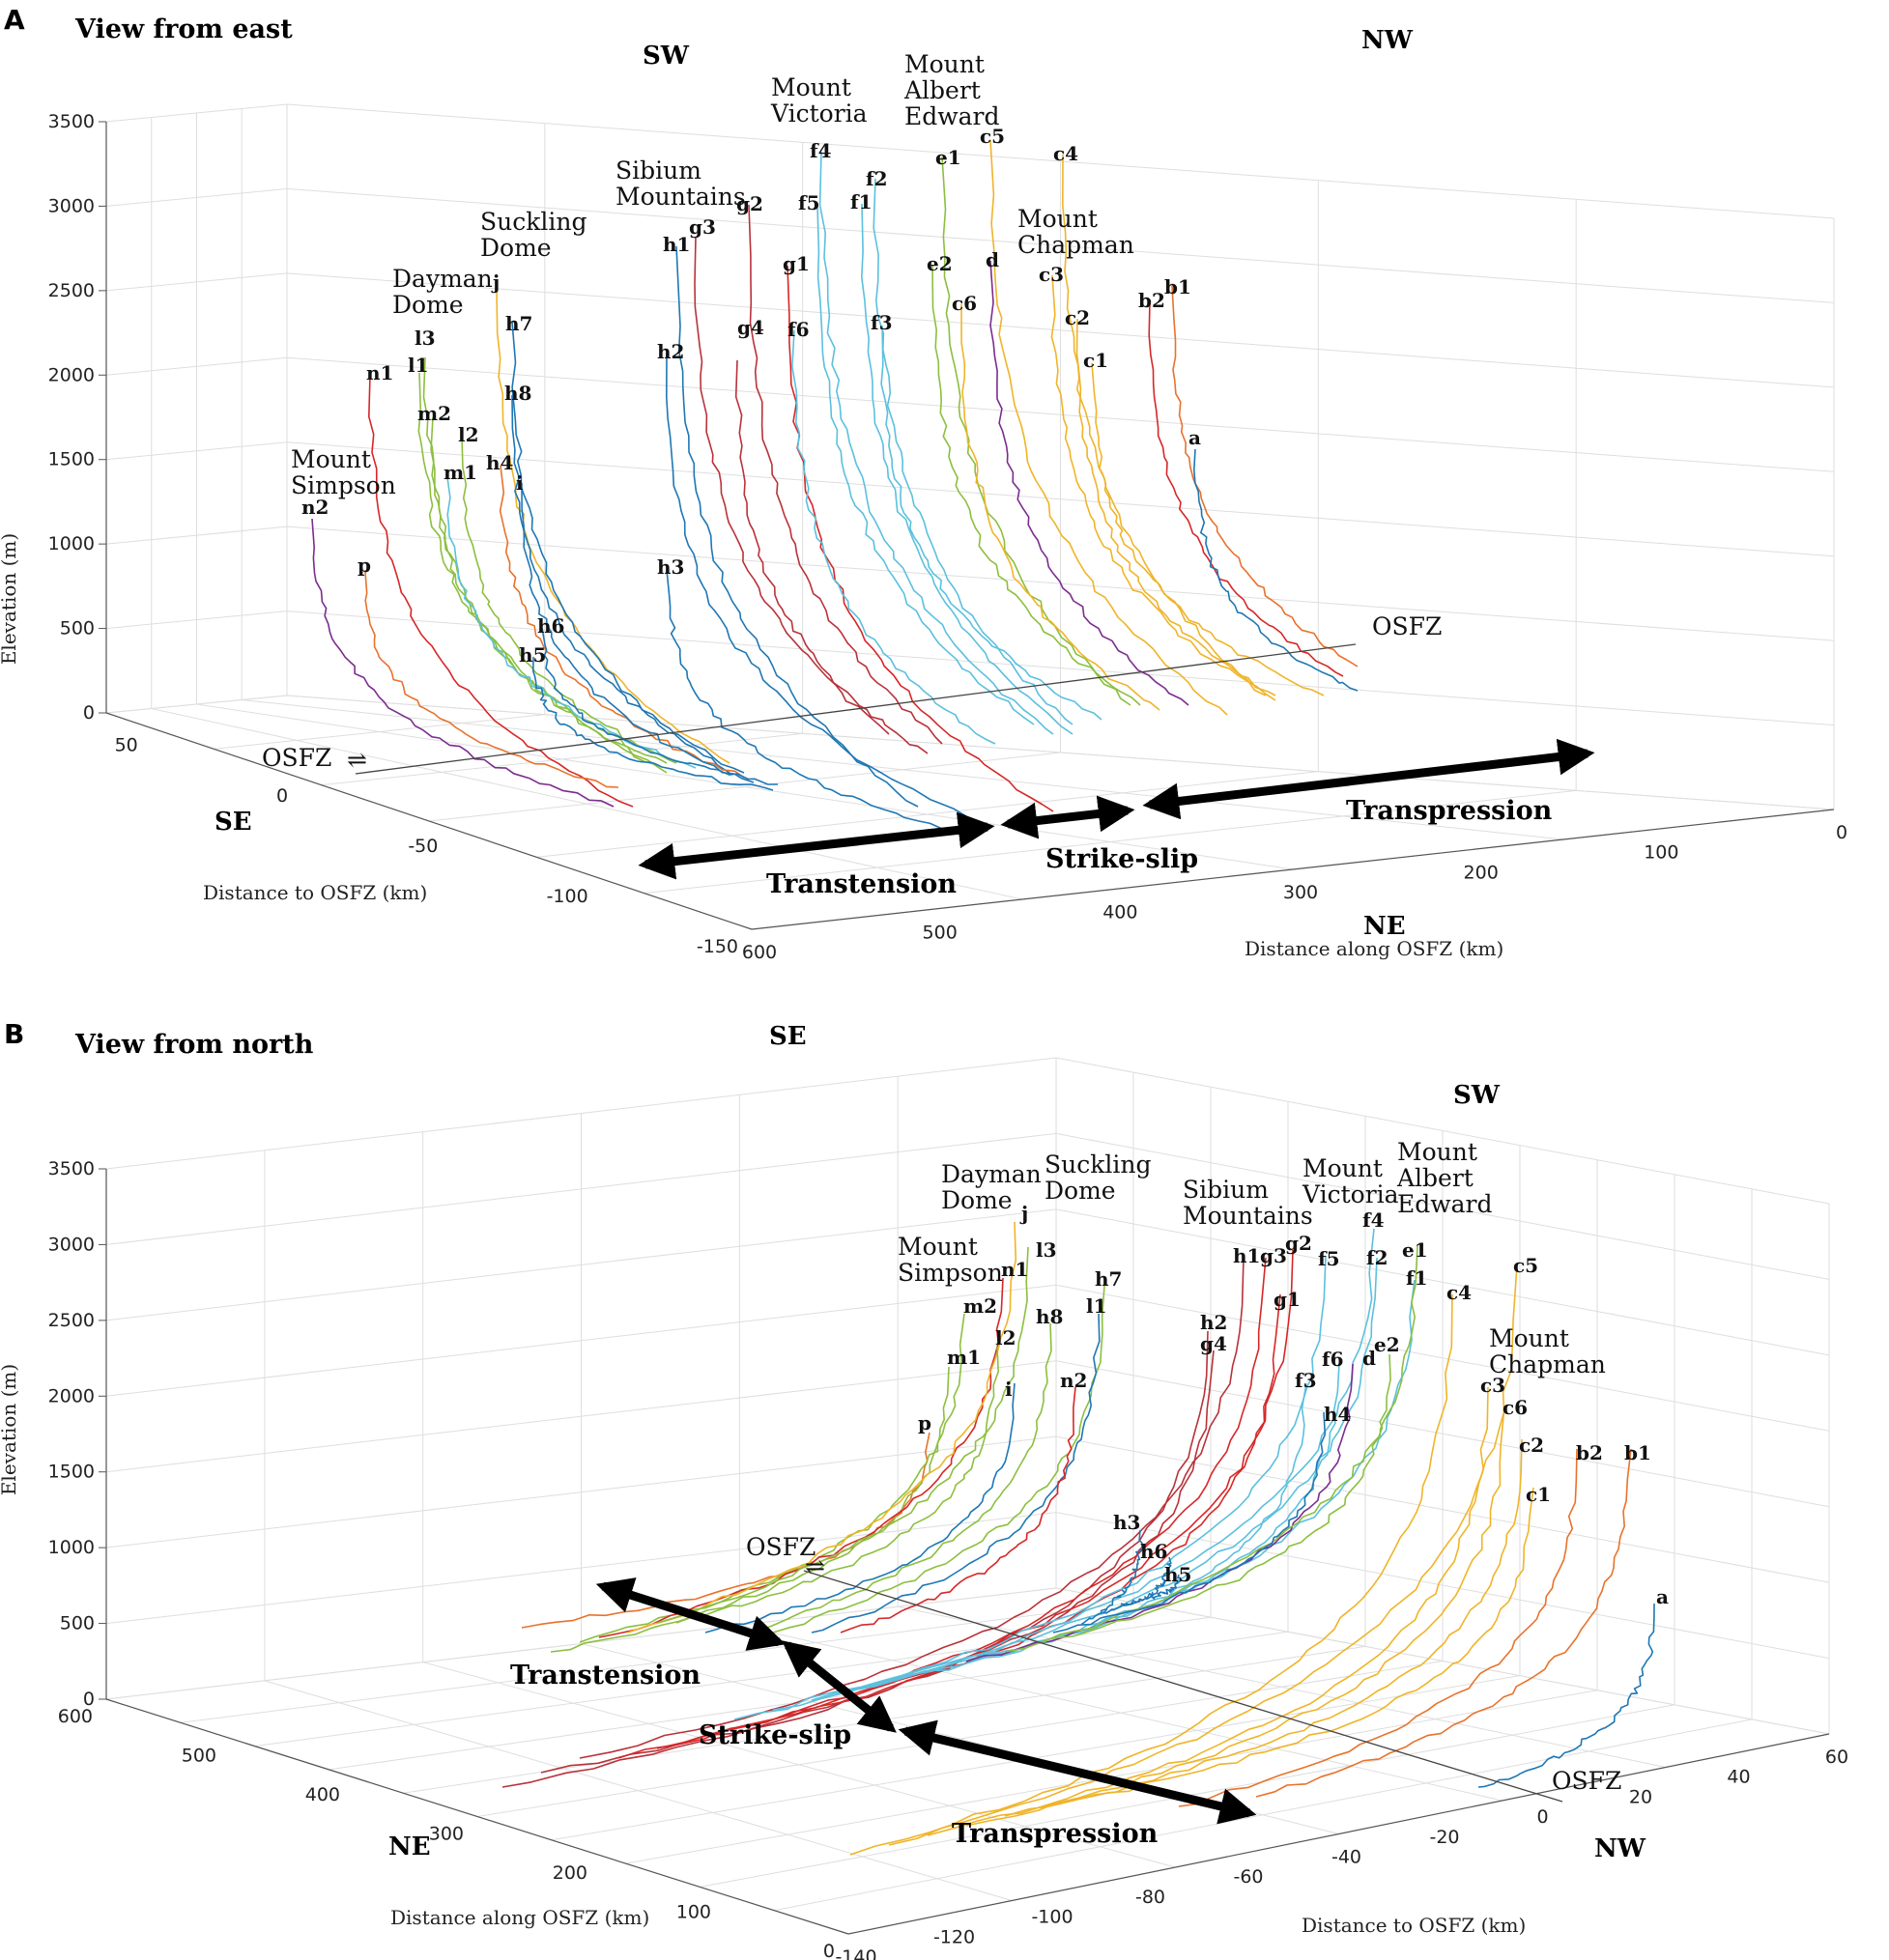 The width and height of the screenshot is (1889, 1960). I want to click on panel-a-right-tick: 300, so click(1301, 893).